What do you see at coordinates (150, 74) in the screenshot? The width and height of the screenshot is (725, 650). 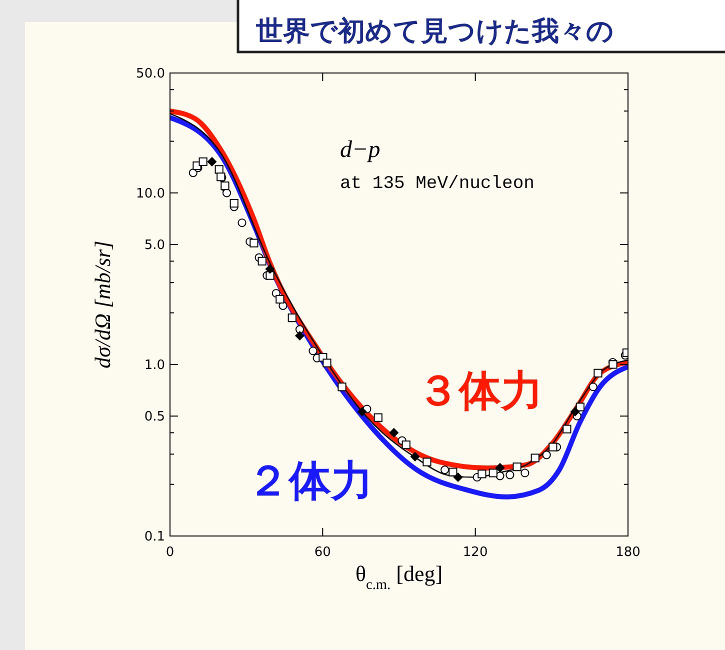 I see `y-tick-label: 50.0` at bounding box center [150, 74].